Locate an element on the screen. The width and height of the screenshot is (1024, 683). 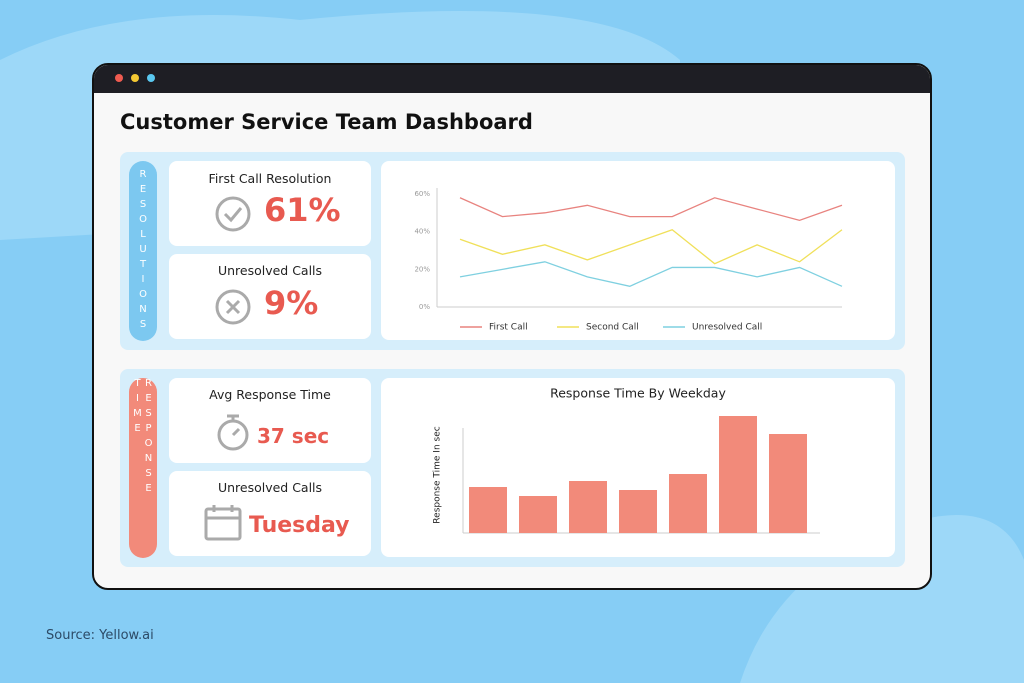
kpi-value: 9% is located at coordinates (291, 303).